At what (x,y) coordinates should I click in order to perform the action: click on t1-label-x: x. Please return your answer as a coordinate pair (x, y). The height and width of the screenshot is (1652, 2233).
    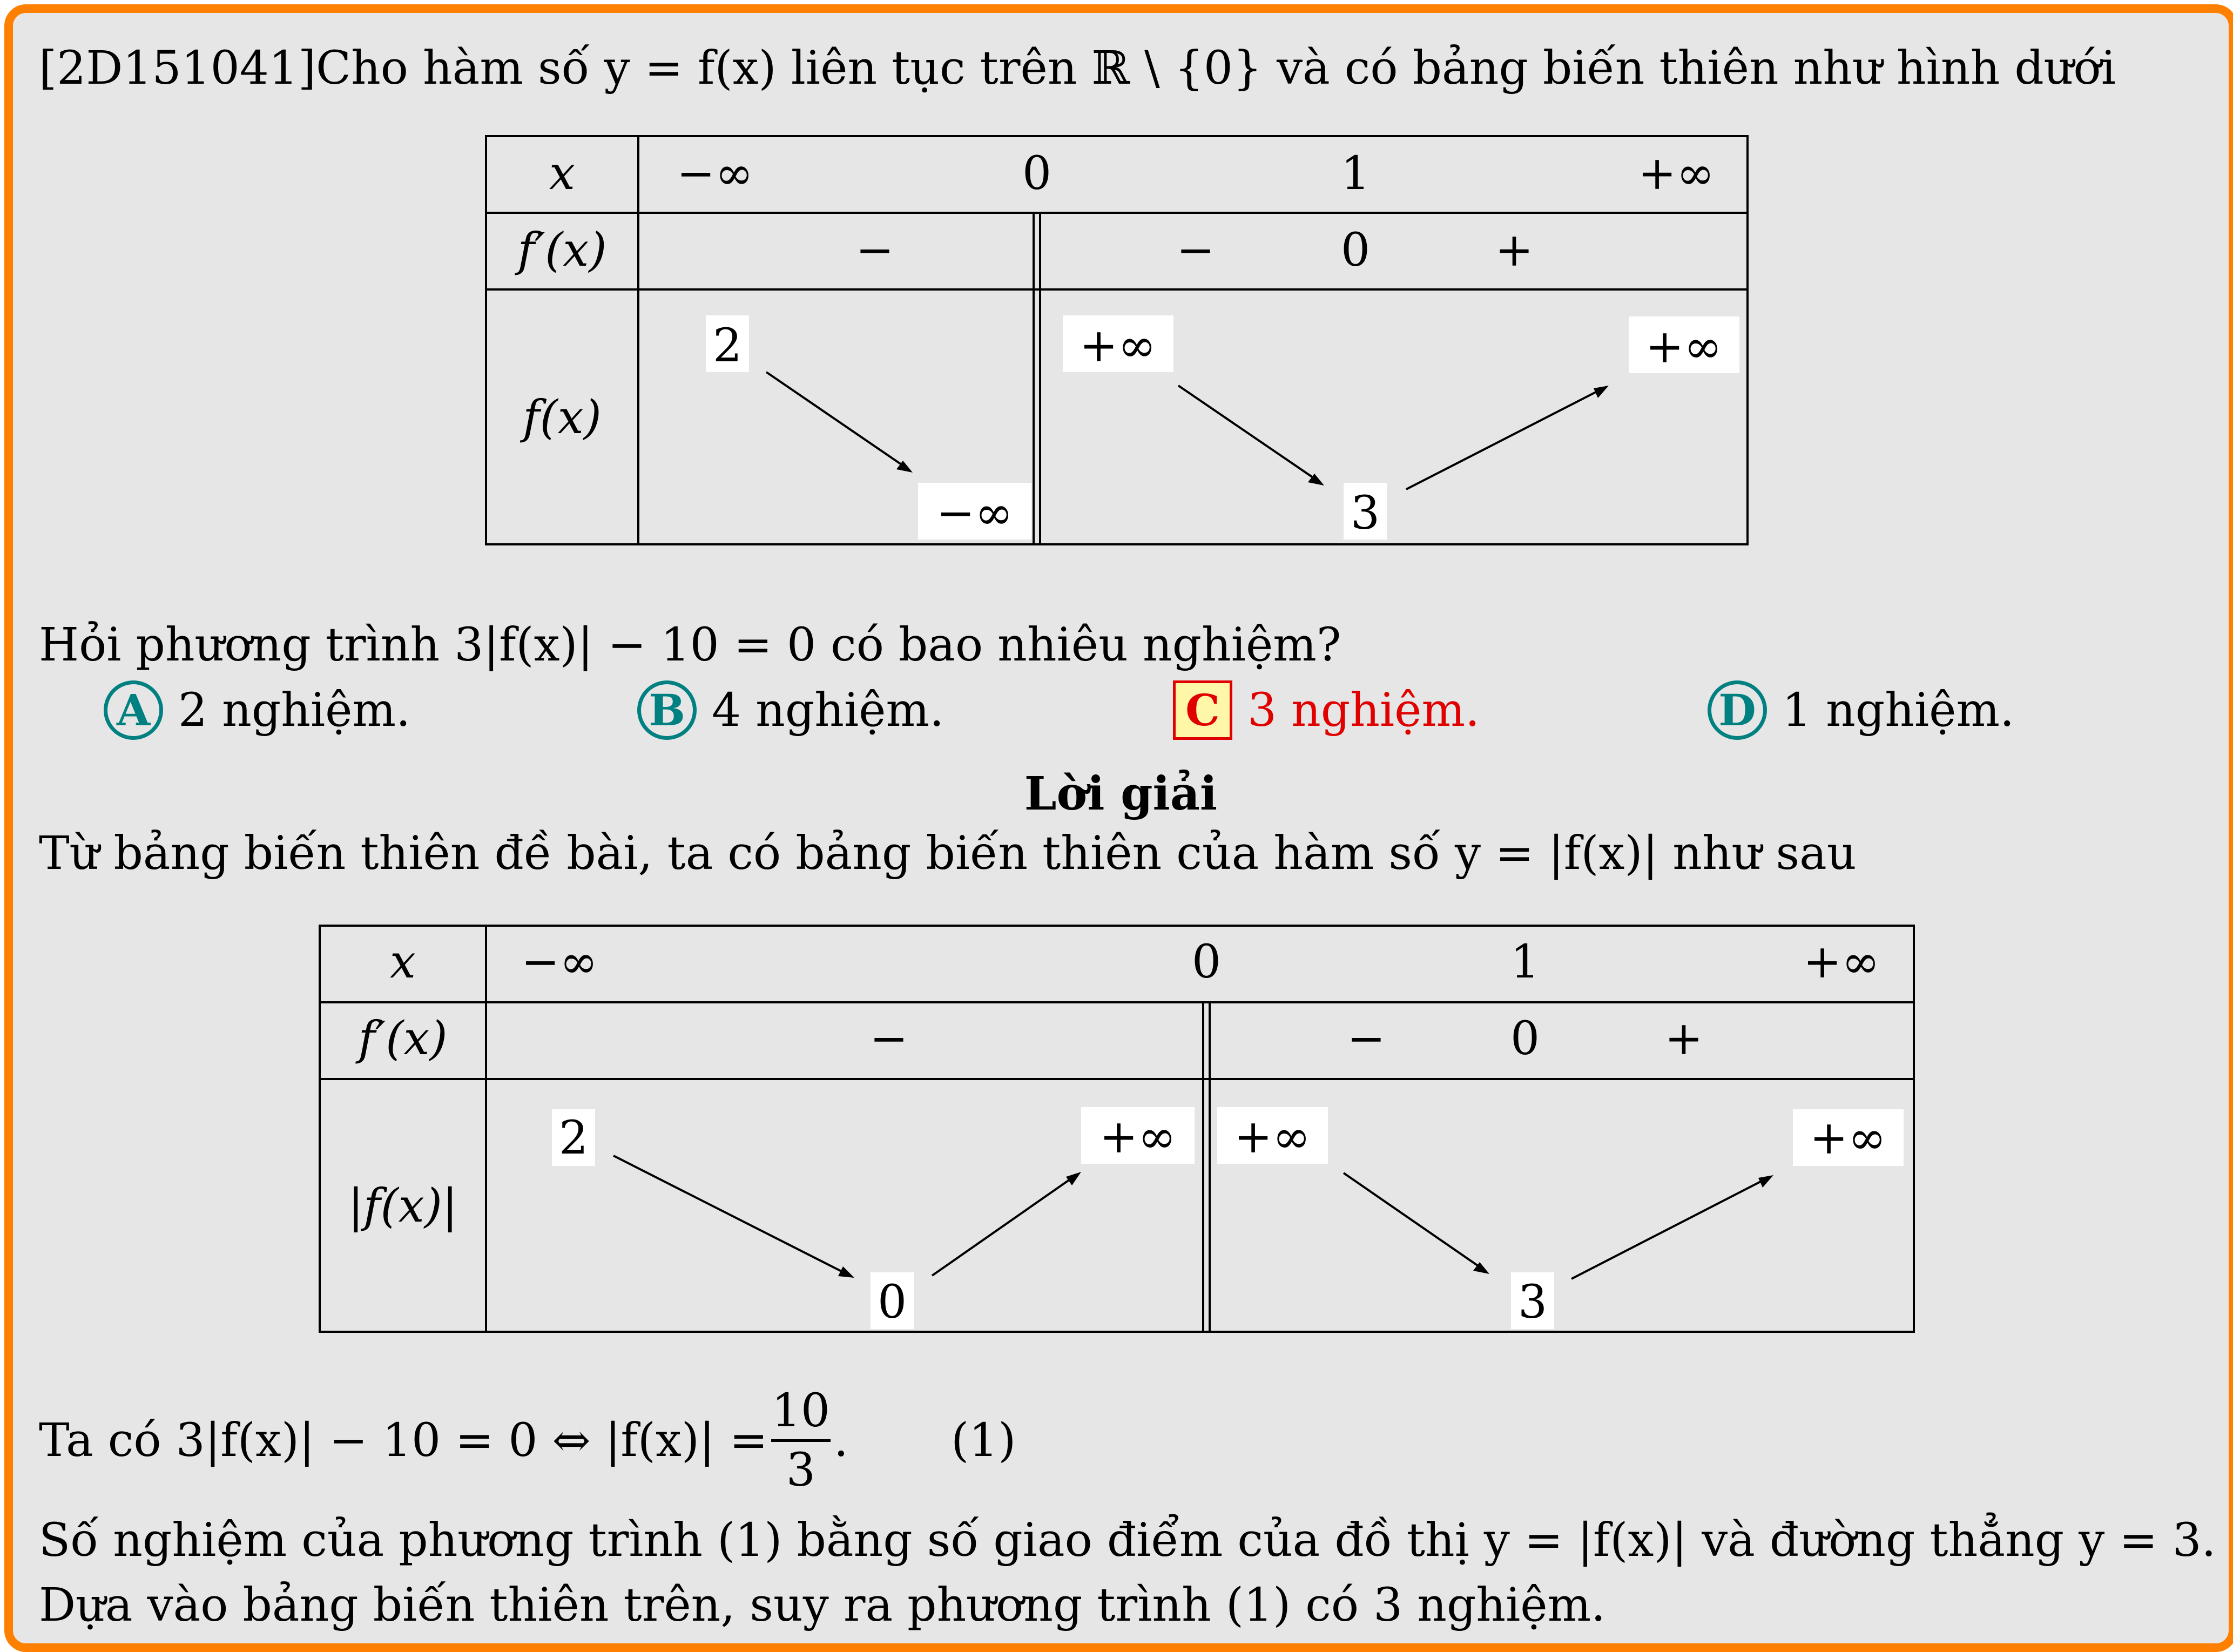
    Looking at the image, I should click on (562, 173).